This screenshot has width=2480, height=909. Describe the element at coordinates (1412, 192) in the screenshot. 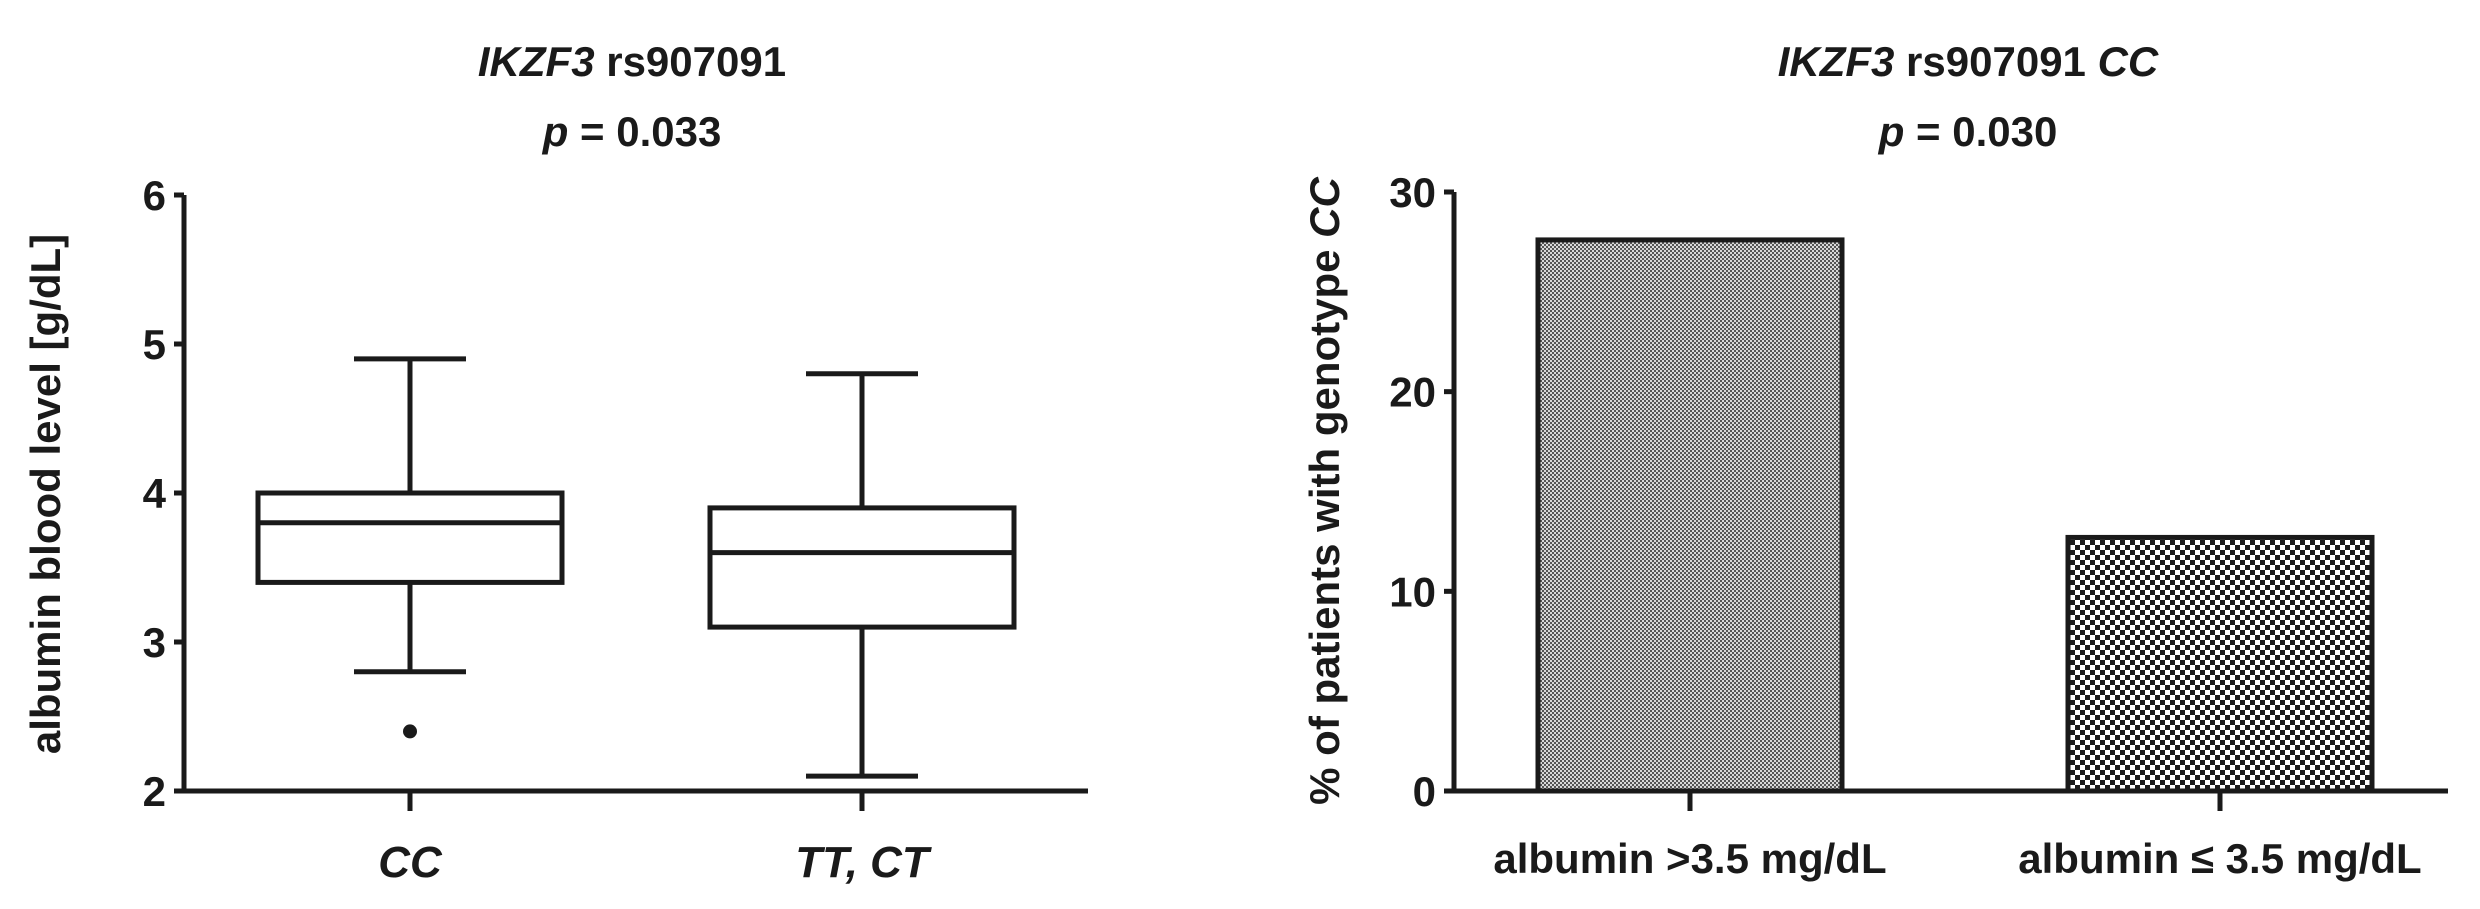

I see `y-tick-label: 30` at that location.